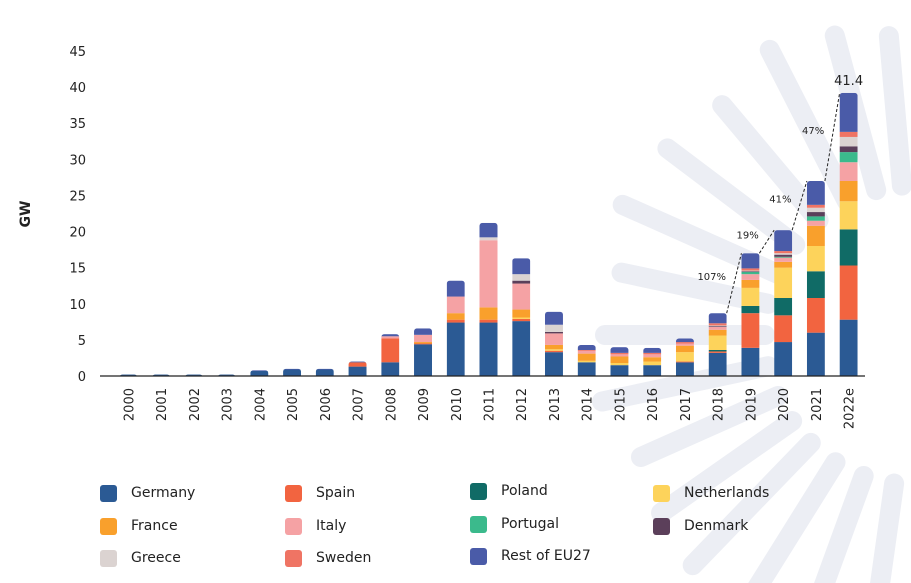 This screenshot has height=583, width=911. I want to click on growth-label: 47%, so click(813, 131).